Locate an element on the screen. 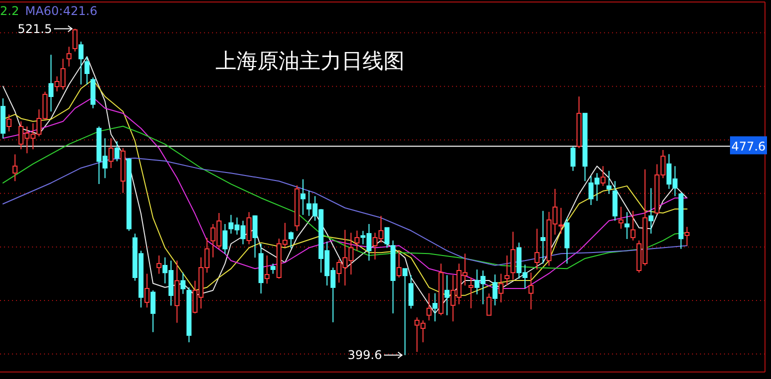  text: 上海原油主力日线图 is located at coordinates (310, 61).